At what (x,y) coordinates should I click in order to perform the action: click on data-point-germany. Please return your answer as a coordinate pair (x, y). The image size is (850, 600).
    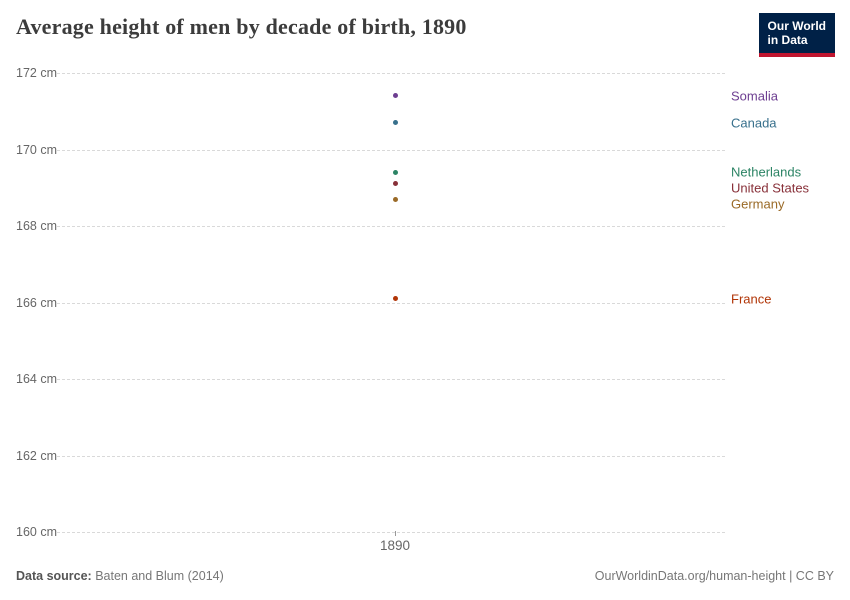
    Looking at the image, I should click on (395, 199).